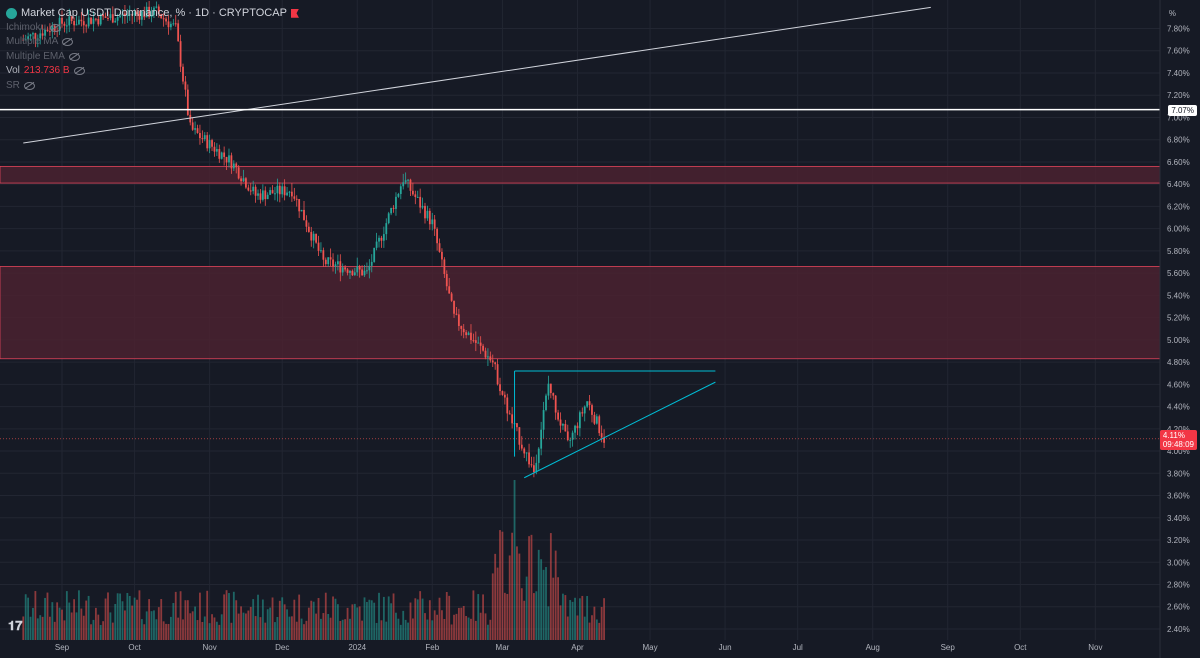 This screenshot has height=658, width=1200. Describe the element at coordinates (152, 86) in the screenshot. I see `indicator-row-sr: SR` at that location.